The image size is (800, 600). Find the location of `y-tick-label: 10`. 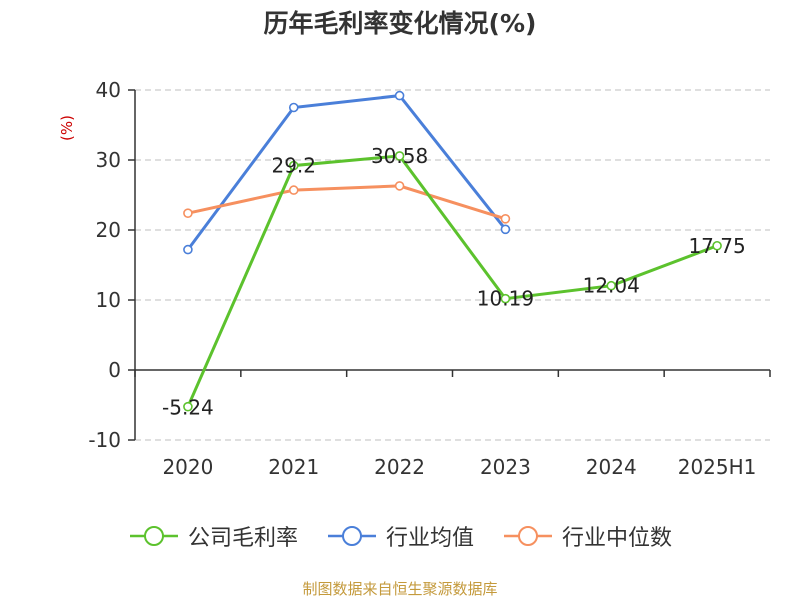

y-tick-label: 10 is located at coordinates (108, 300).